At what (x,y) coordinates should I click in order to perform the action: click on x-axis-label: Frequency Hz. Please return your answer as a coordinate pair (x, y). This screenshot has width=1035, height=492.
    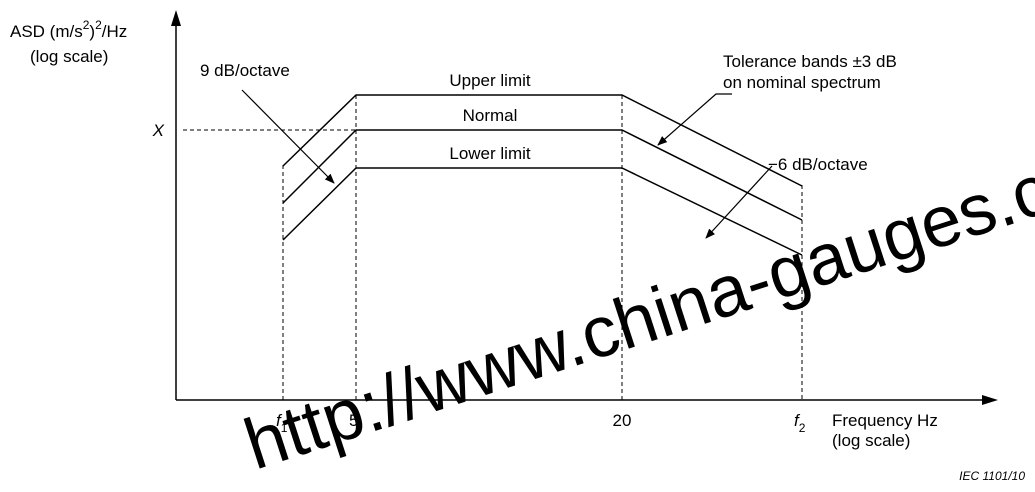
    Looking at the image, I should click on (885, 420).